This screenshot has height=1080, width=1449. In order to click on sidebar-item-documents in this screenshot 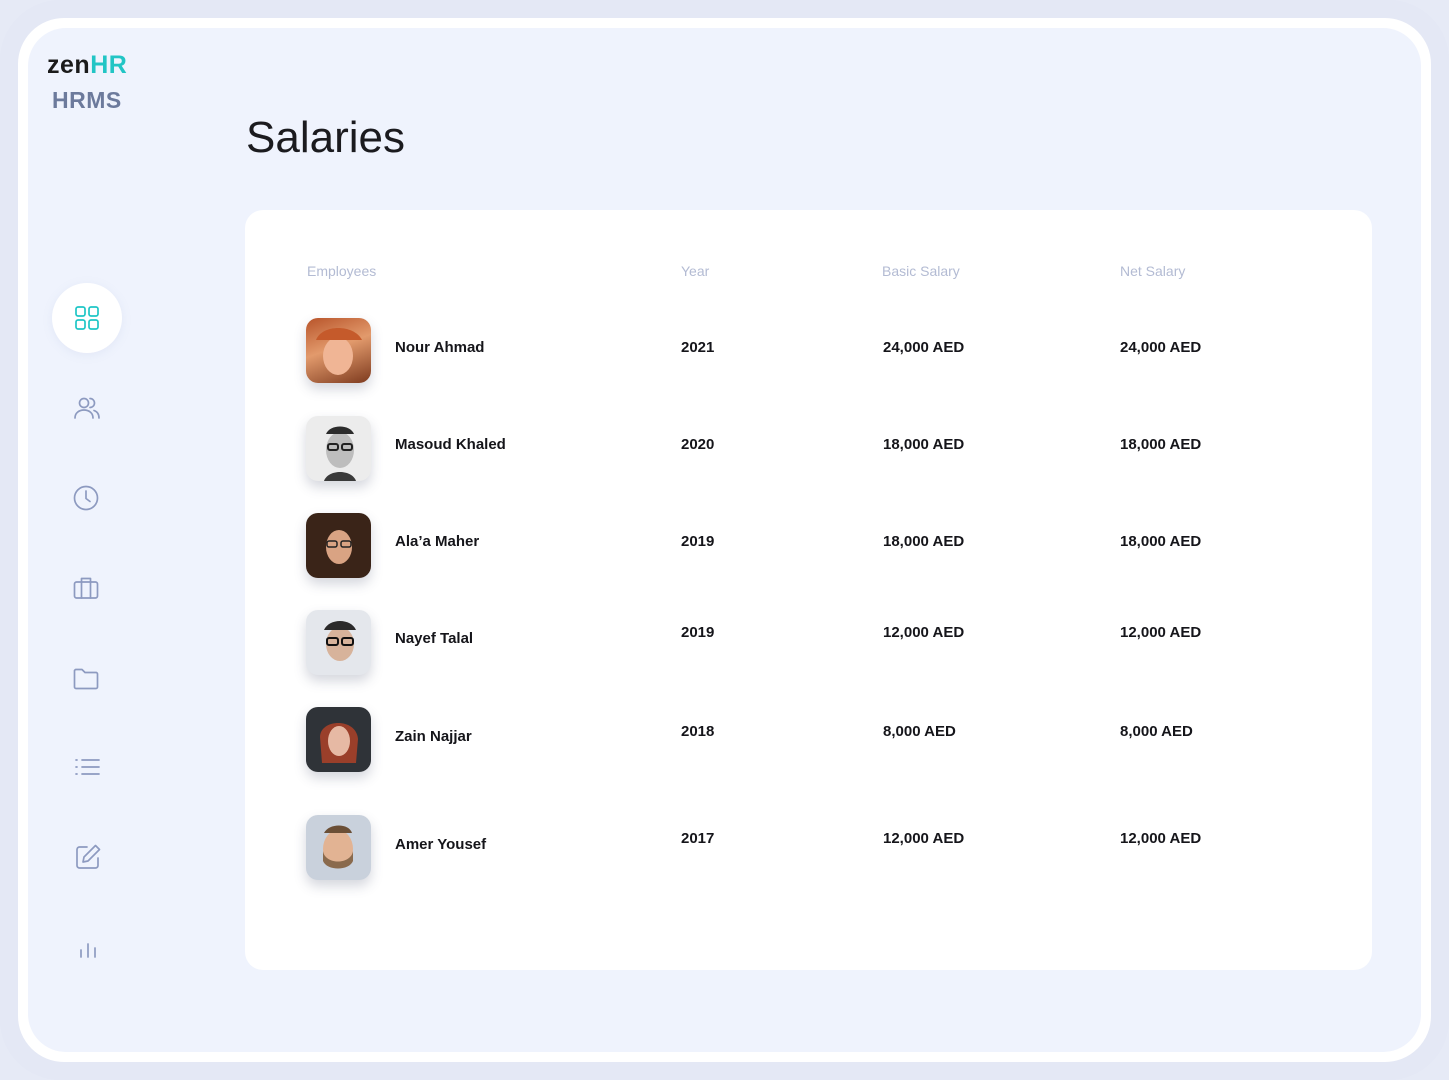, I will do `click(86, 678)`.